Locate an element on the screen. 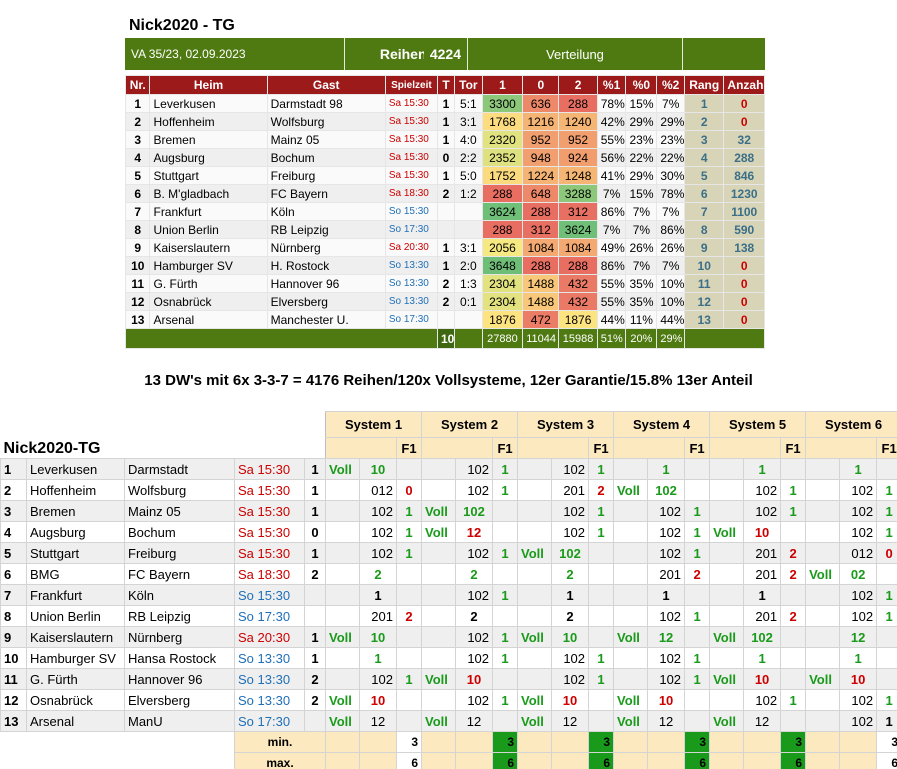 The width and height of the screenshot is (897, 769). away-team: ManU is located at coordinates (179, 721).